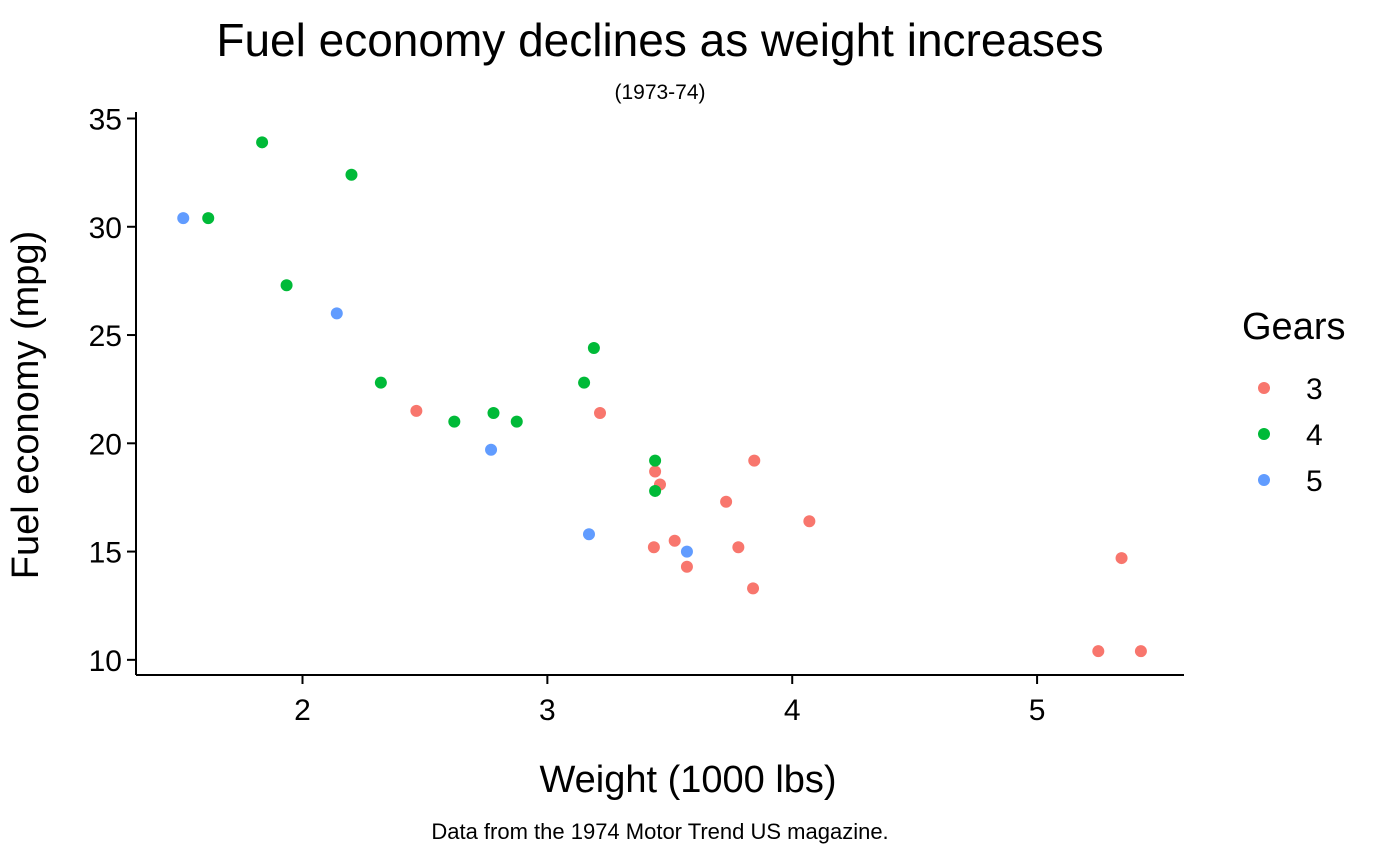 Image resolution: width=1400 pixels, height=866 pixels. I want to click on chart-subtitle: (1973-74), so click(660, 92).